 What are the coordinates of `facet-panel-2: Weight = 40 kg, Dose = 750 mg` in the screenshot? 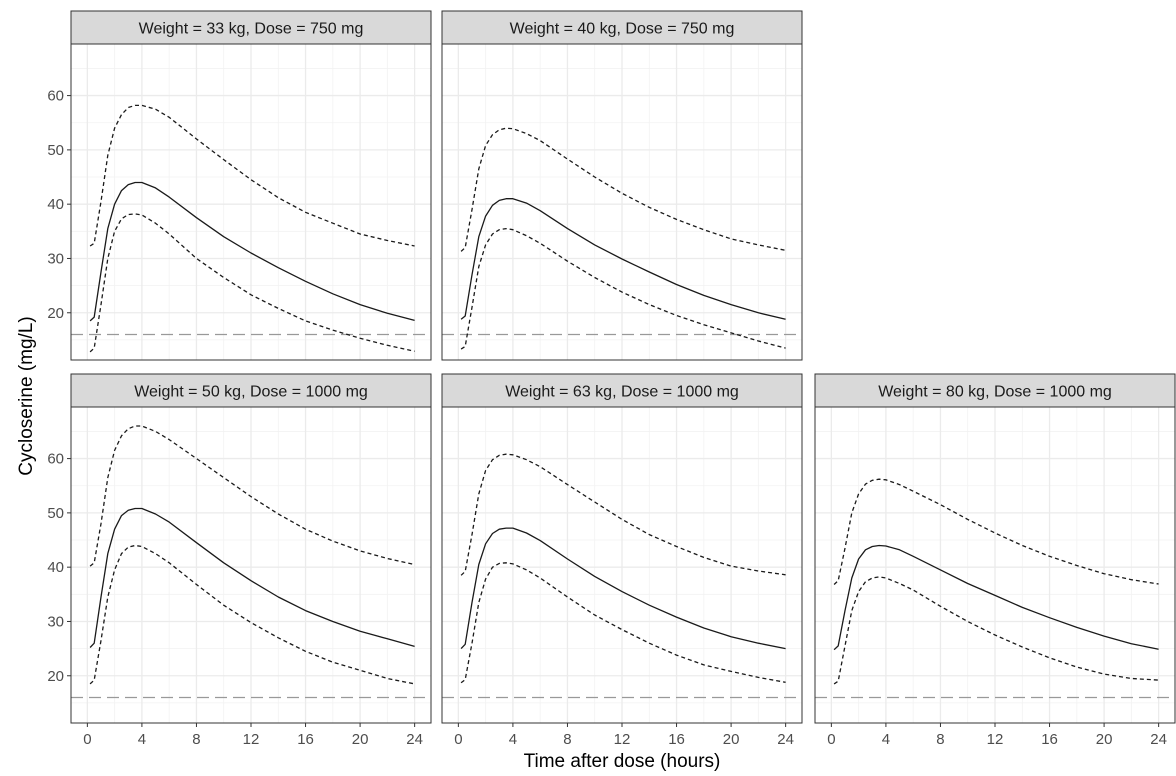 It's located at (622, 185).